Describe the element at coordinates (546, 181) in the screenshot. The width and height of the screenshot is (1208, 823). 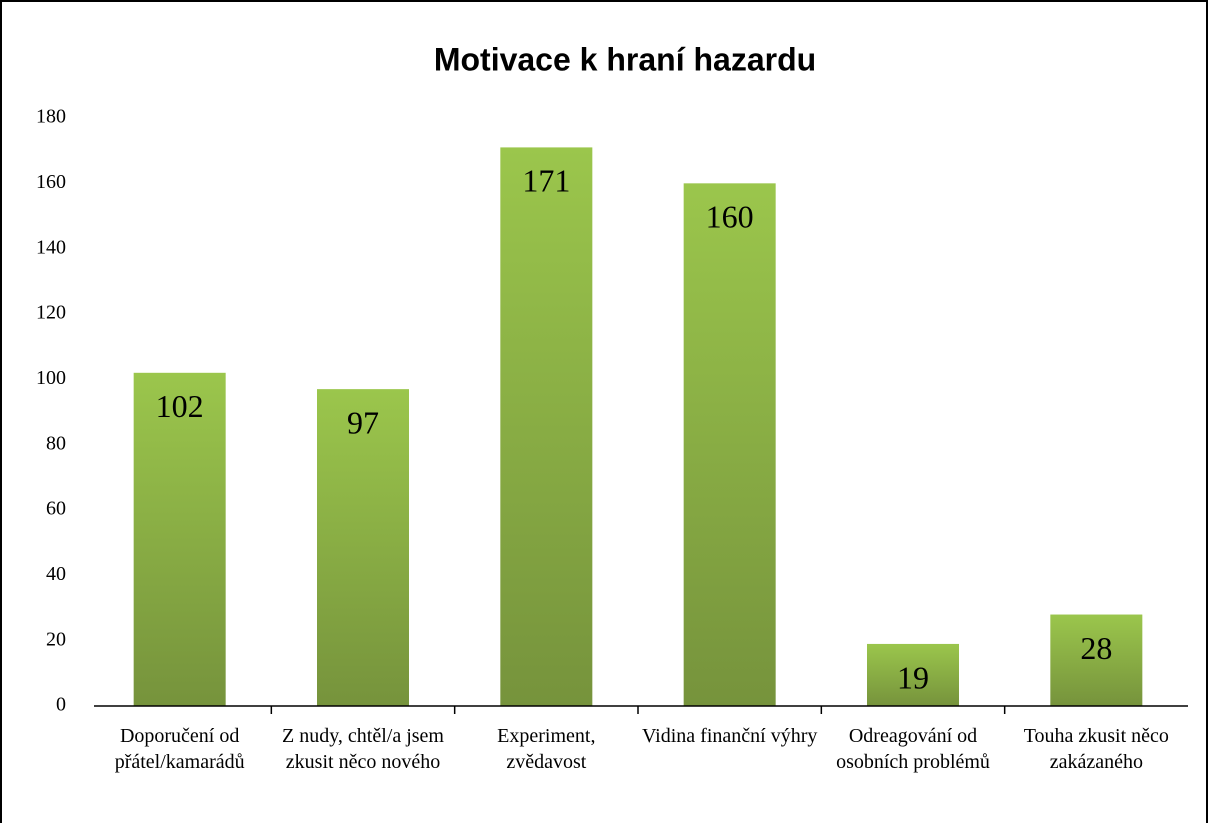
I see `value-label: 171` at that location.